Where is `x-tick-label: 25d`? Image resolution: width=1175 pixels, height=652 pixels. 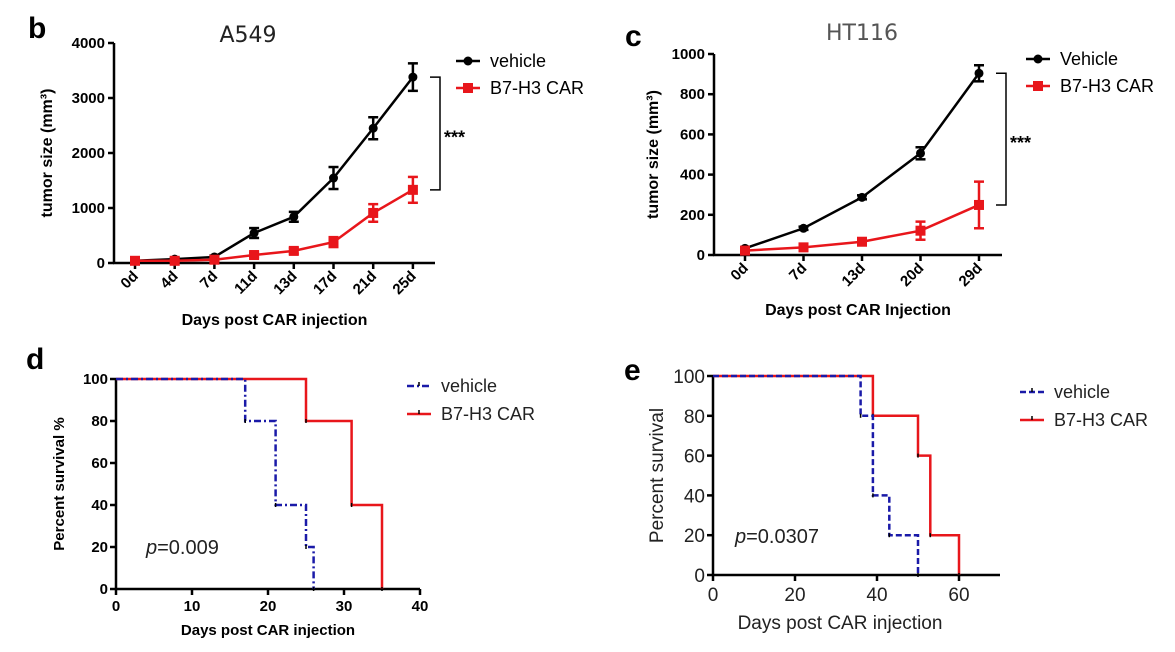 x-tick-label: 25d is located at coordinates (404, 283).